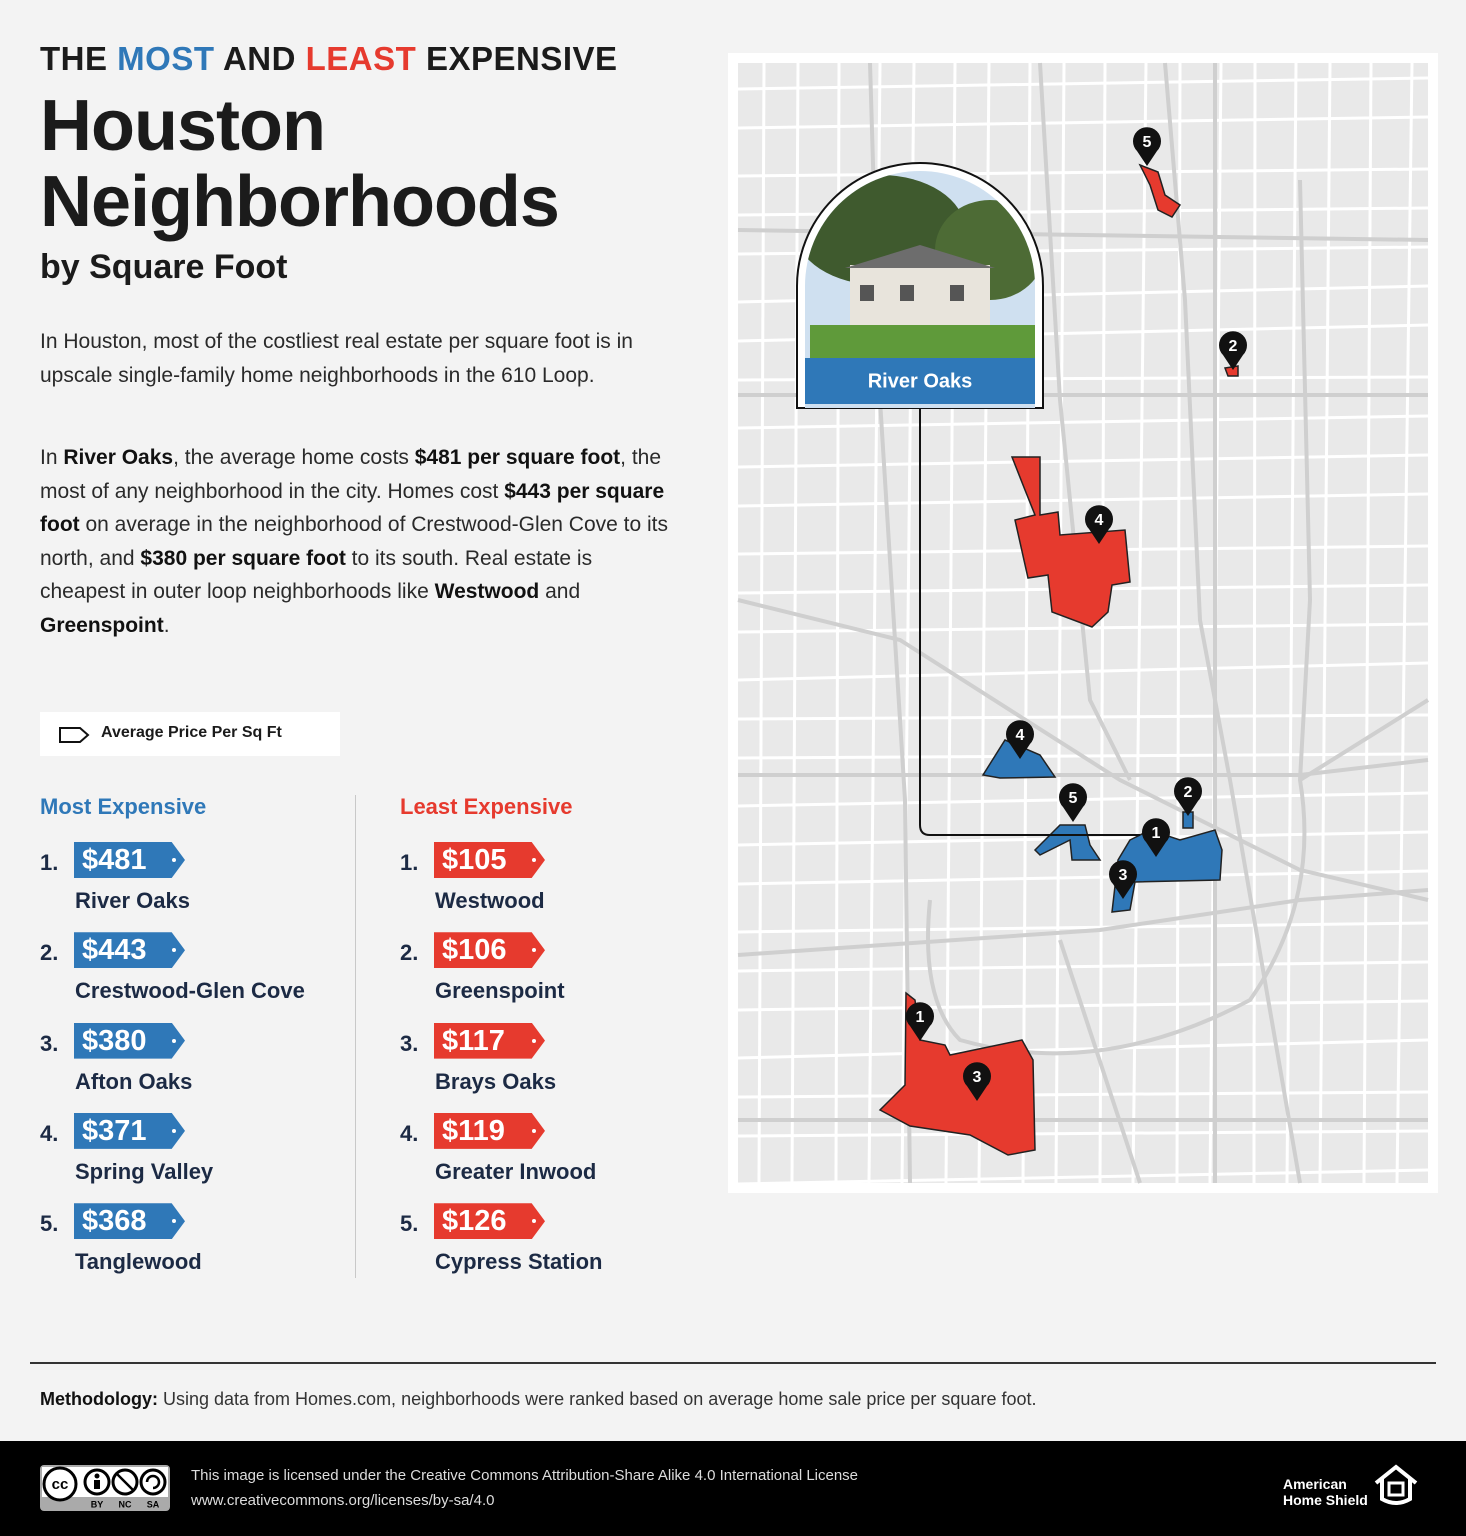 The image size is (1466, 1536). Describe the element at coordinates (519, 1262) in the screenshot. I see `neighborhood: Cypress Station` at that location.